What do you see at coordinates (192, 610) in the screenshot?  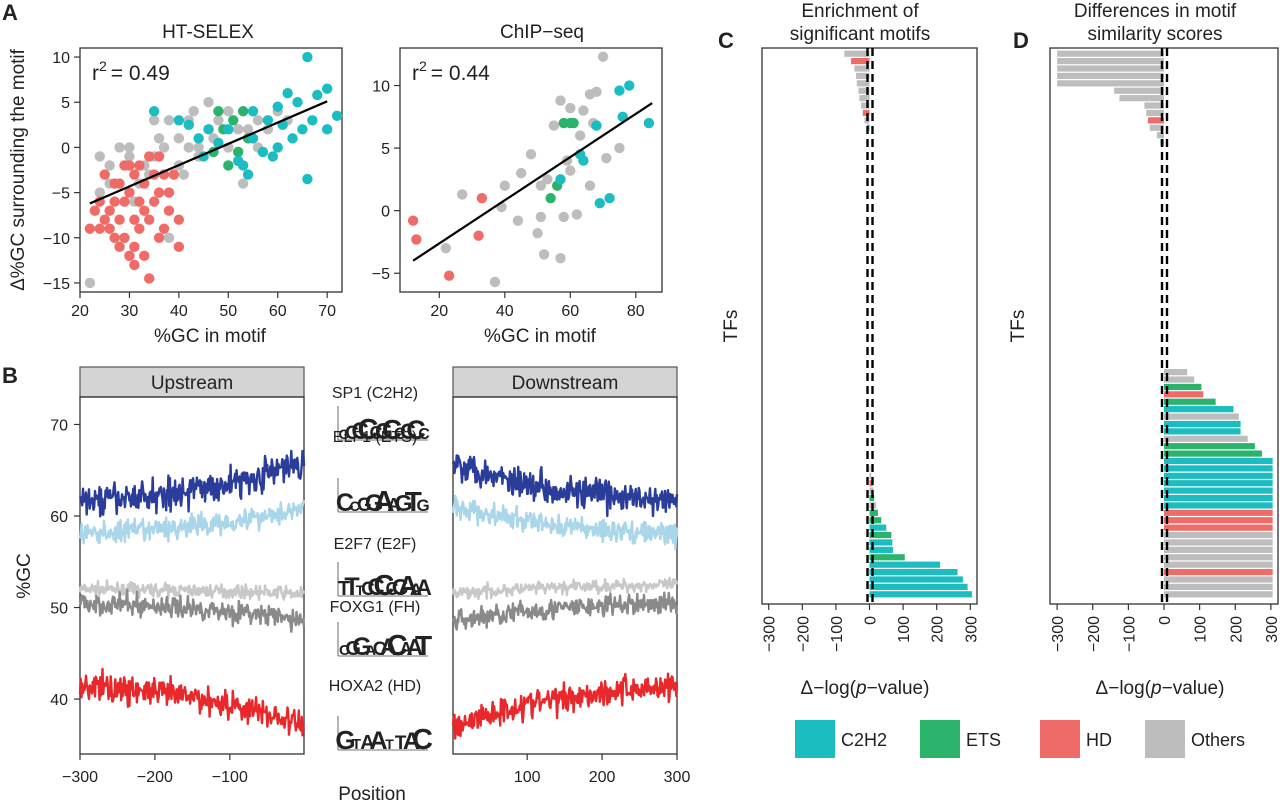 I see `foxg1-upstream-line` at bounding box center [192, 610].